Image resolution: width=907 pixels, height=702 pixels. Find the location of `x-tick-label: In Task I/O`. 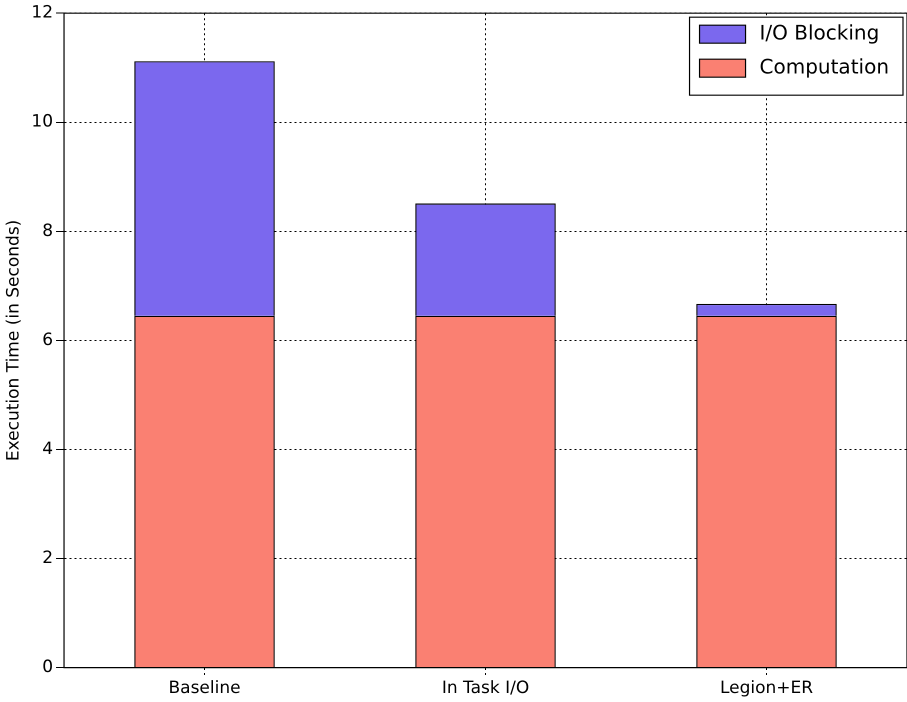

x-tick-label: In Task I/O is located at coordinates (486, 688).